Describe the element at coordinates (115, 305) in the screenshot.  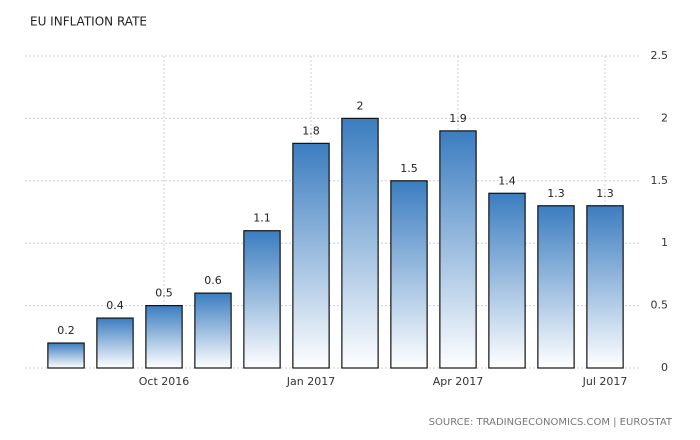
I see `value-label: 0.4` at that location.